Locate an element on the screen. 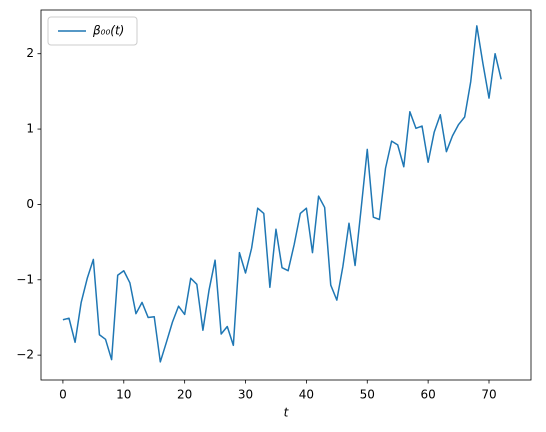  legend-label: β₀₀(t) is located at coordinates (108, 31).